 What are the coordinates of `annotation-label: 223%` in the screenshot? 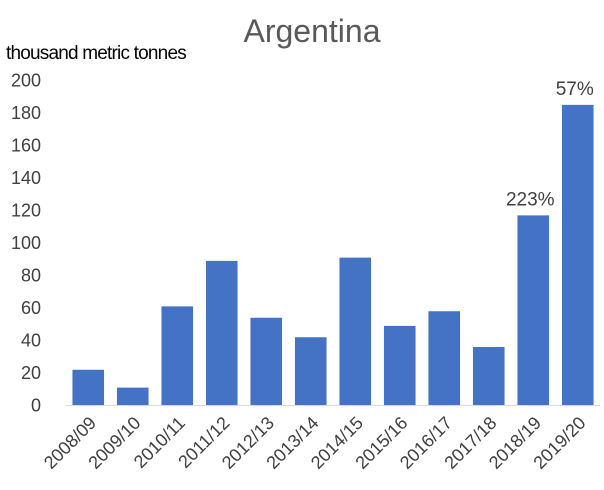 It's located at (530, 199).